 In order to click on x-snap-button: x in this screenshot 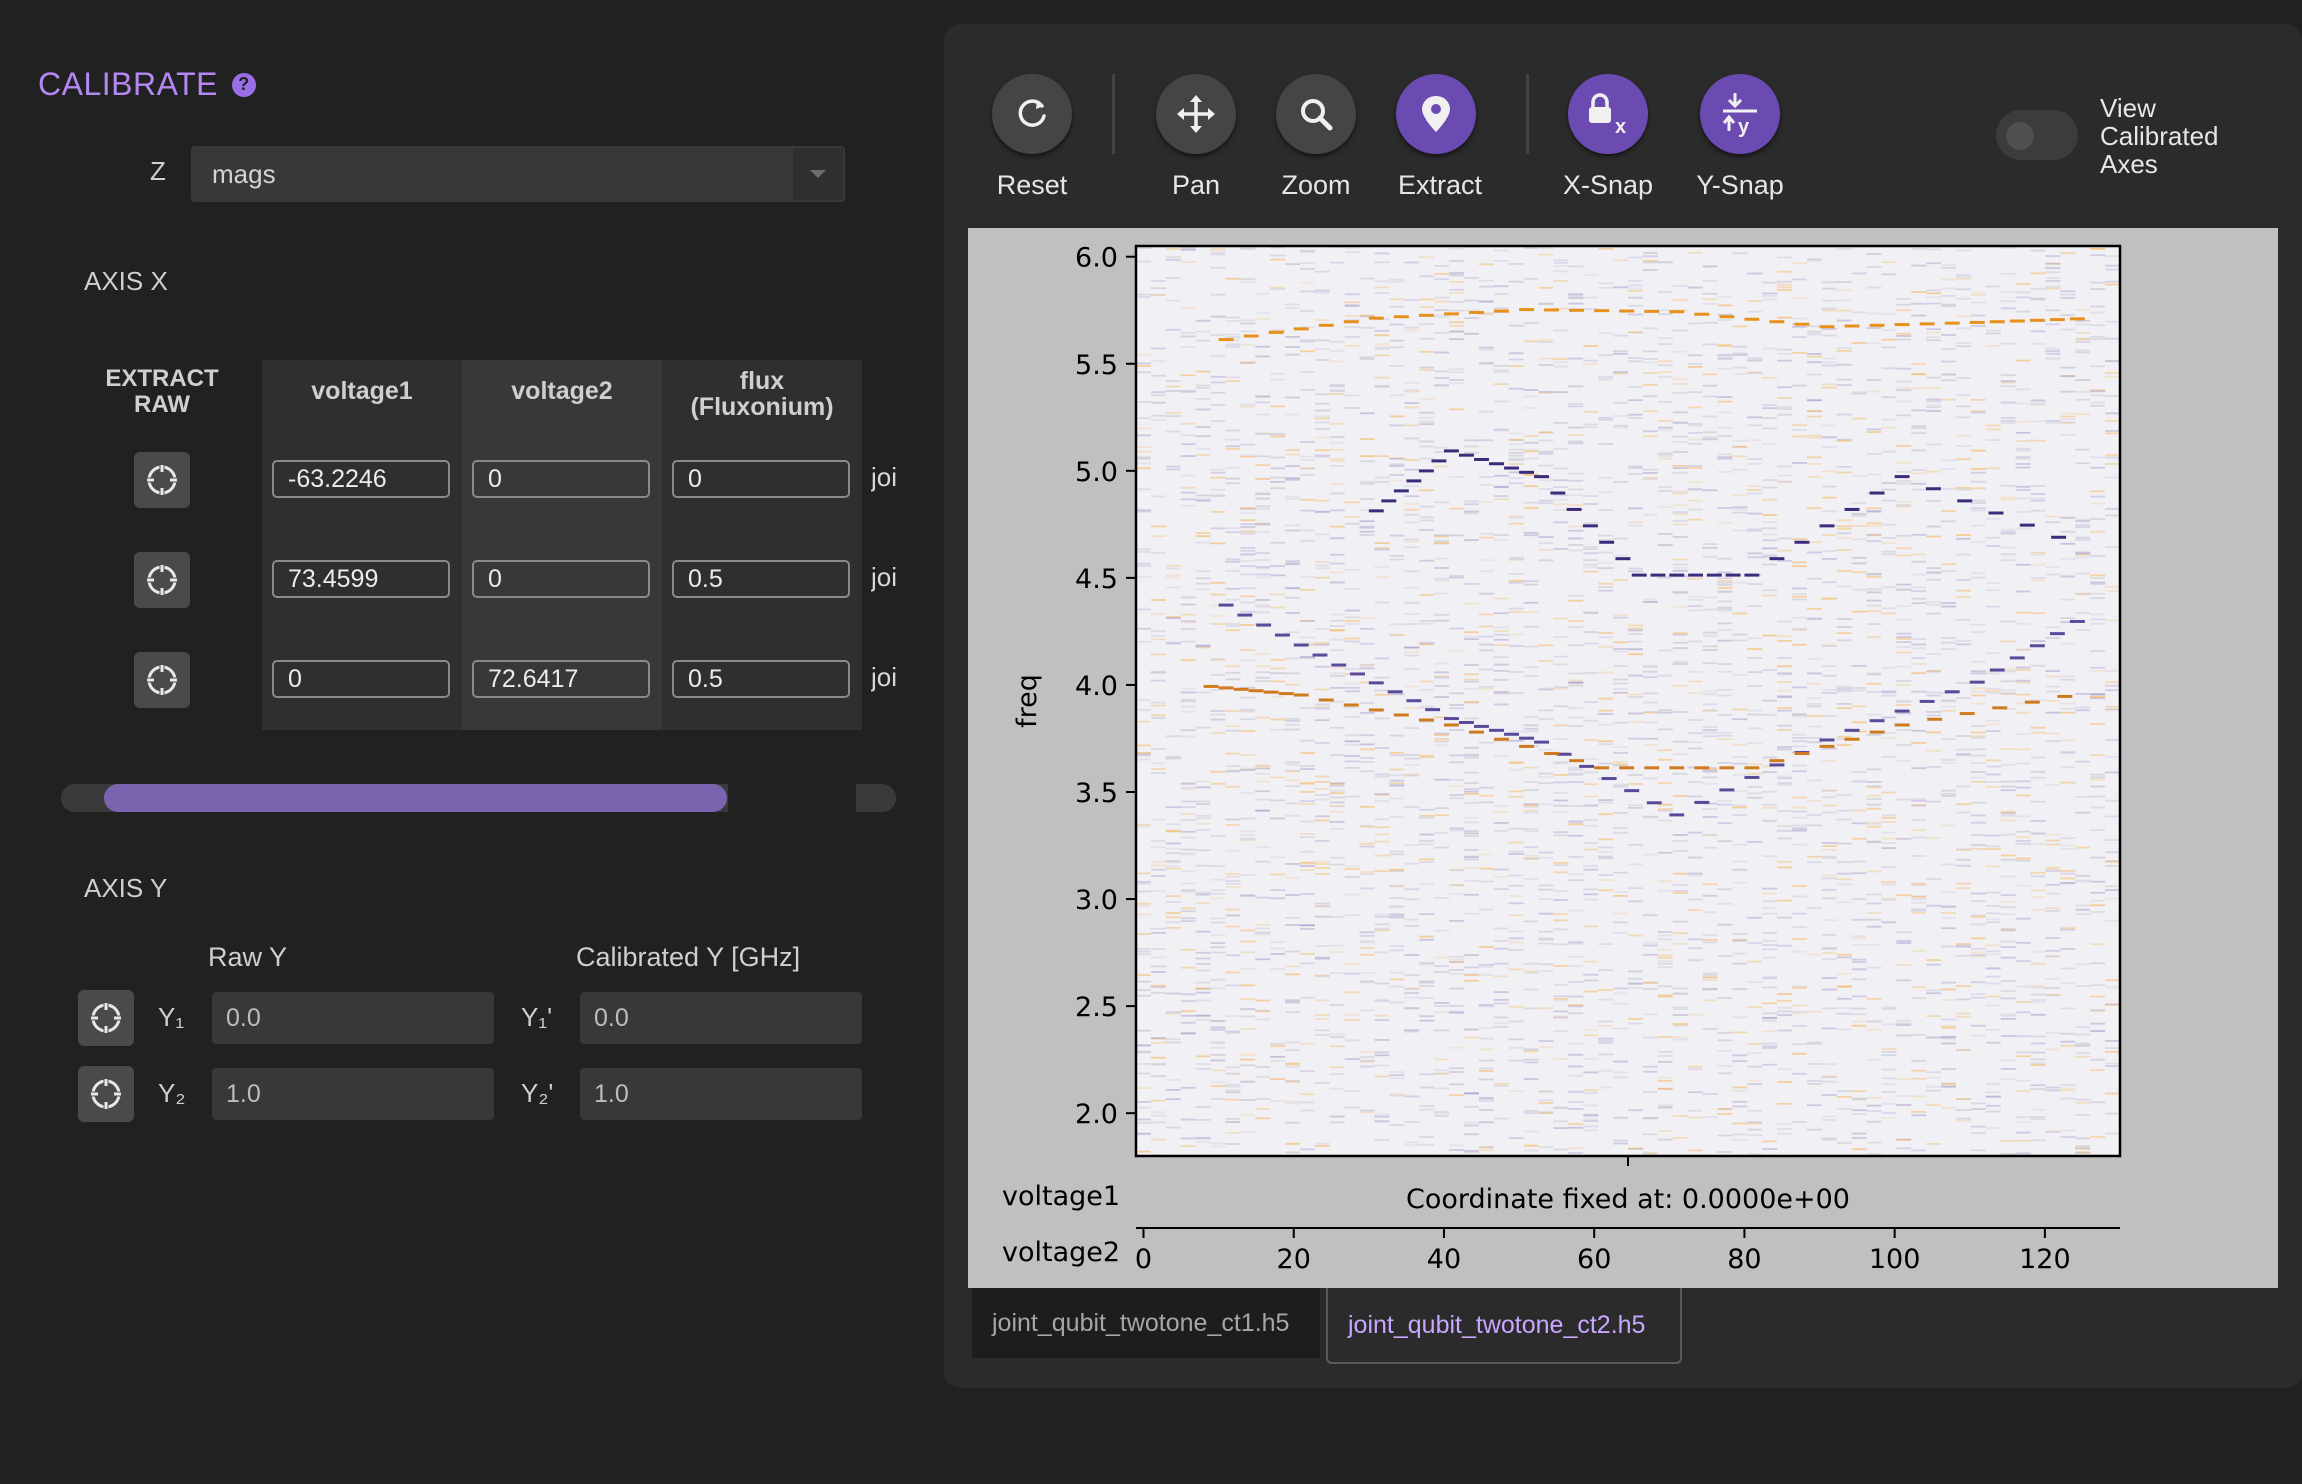, I will do `click(1608, 114)`.